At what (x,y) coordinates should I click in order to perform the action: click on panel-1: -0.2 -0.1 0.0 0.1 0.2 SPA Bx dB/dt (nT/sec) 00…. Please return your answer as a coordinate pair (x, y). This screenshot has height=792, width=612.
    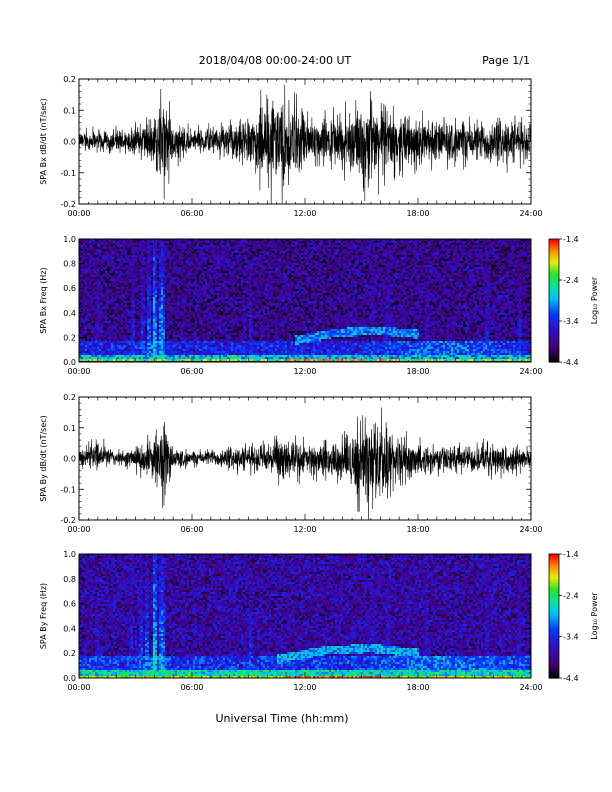
    Looking at the image, I should click on (291, 146).